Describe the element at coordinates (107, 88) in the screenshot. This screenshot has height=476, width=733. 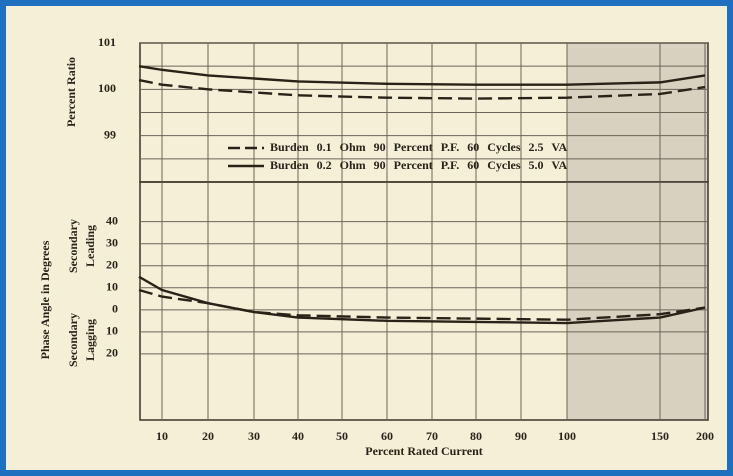
I see `y-tick-label: 100` at that location.